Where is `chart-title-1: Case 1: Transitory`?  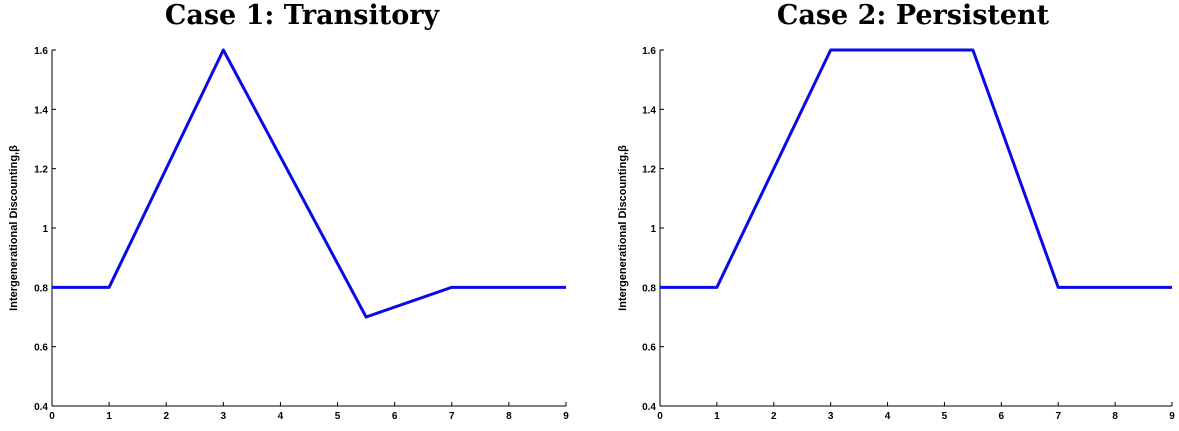
chart-title-1: Case 1: Transitory is located at coordinates (302, 15).